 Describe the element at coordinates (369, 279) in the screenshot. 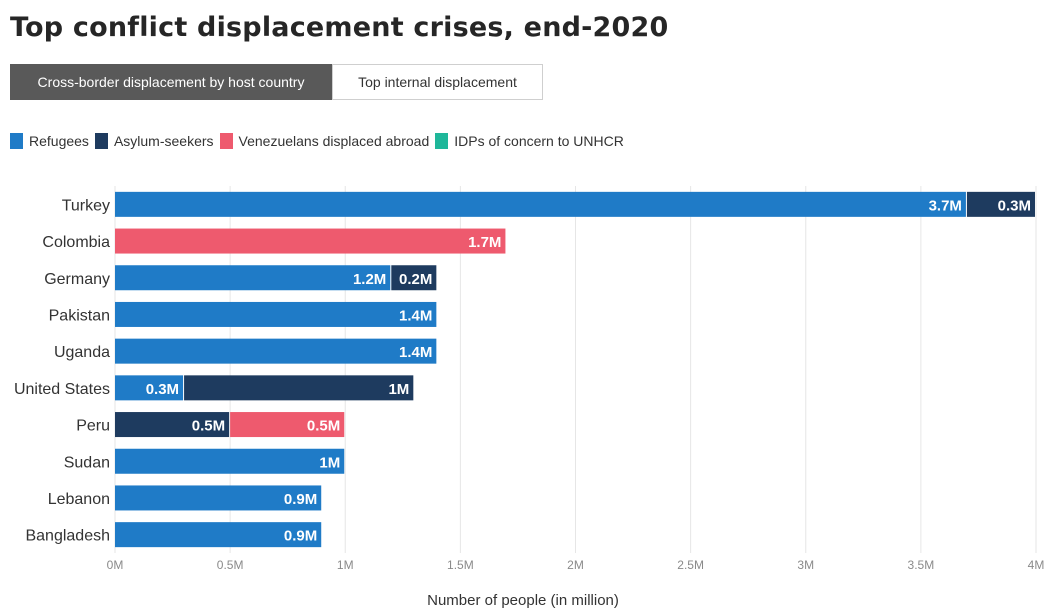

I see `data-label: 1.2M` at that location.